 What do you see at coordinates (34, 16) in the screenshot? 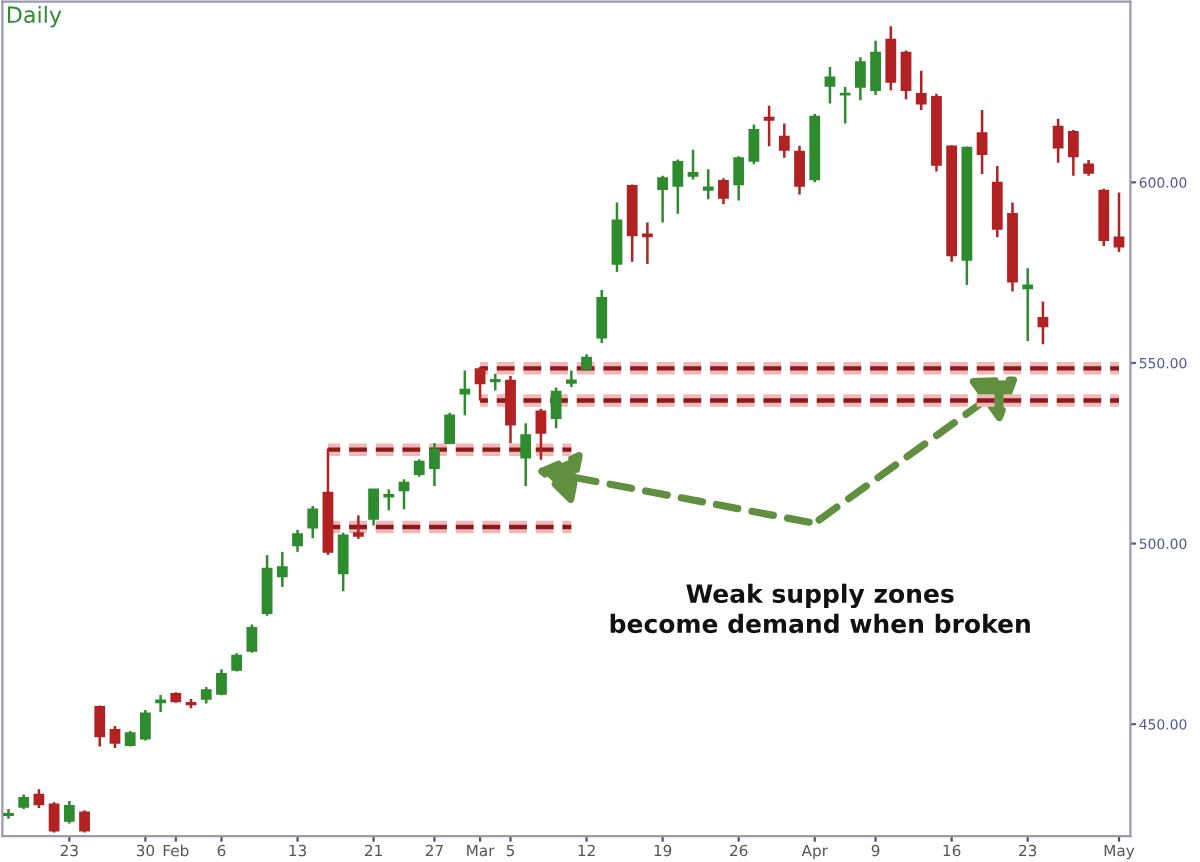
I see `chart-title: Daily` at bounding box center [34, 16].